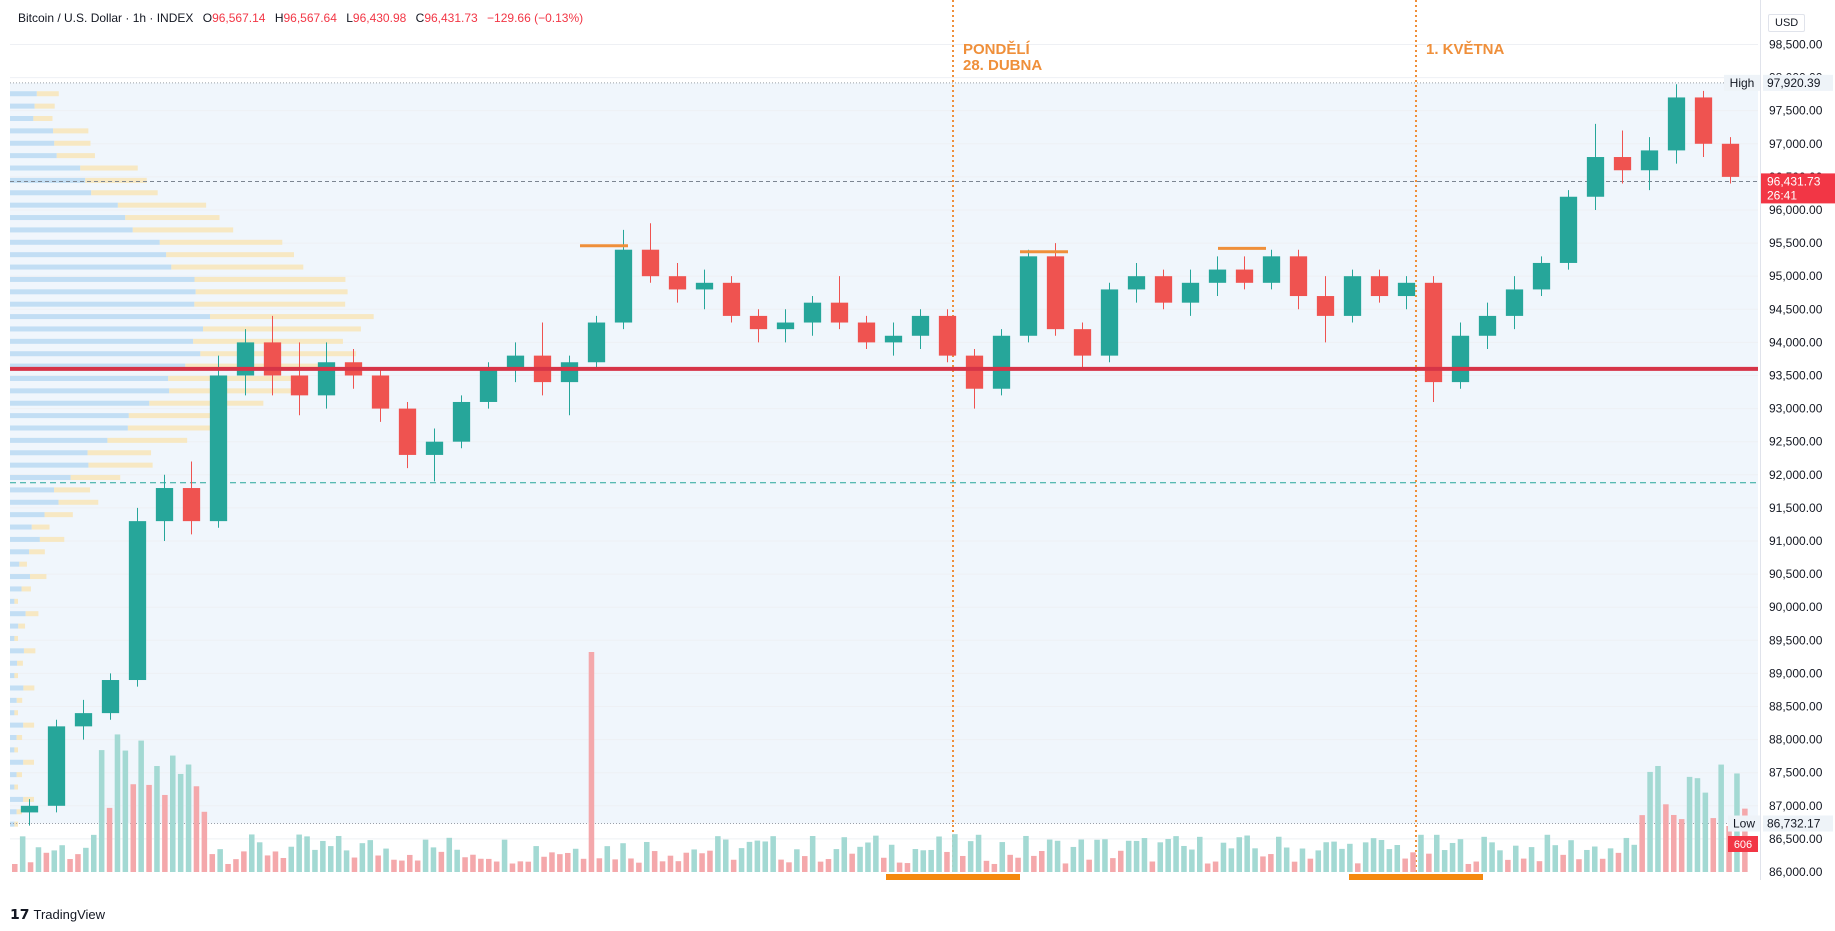 Image resolution: width=1835 pixels, height=931 pixels. Describe the element at coordinates (106, 18) in the screenshot. I see `symbol-title: Bitcoin / U.S. Dollar · 1h · INDEX` at that location.